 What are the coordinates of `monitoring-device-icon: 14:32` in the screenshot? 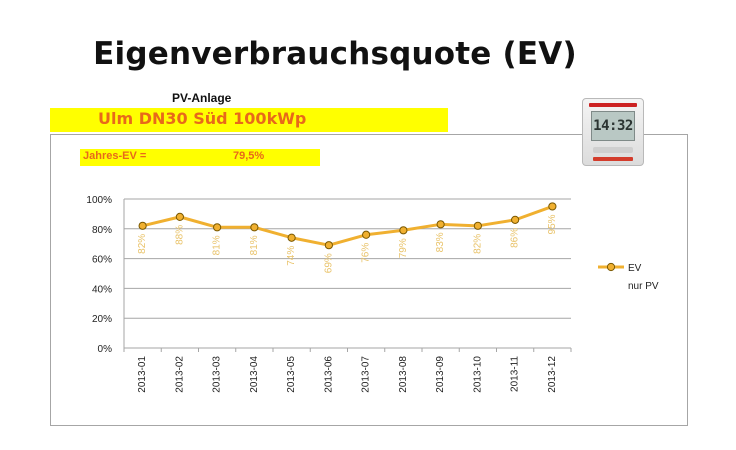 It's located at (613, 132).